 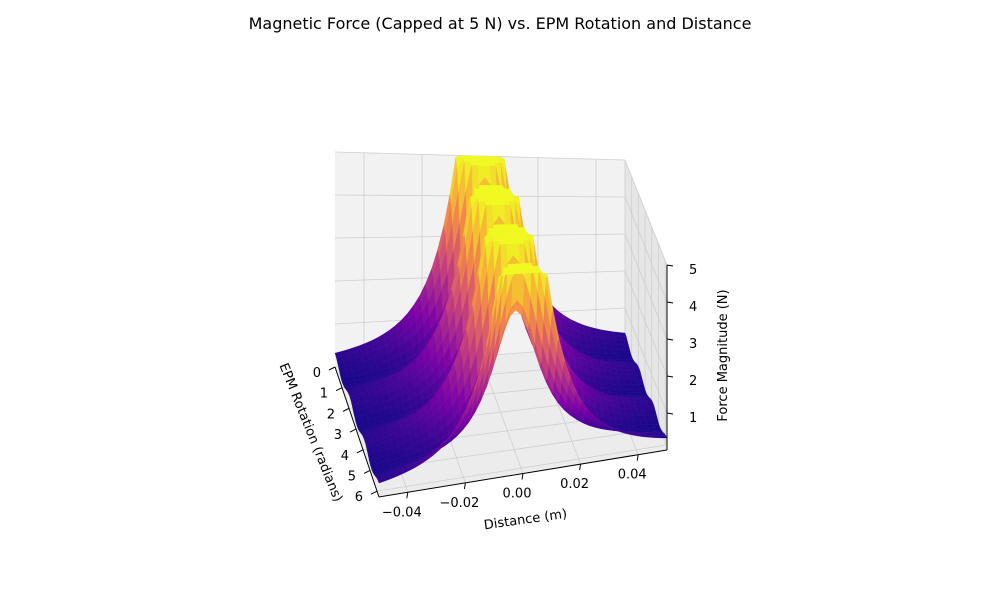 What do you see at coordinates (517, 494) in the screenshot?
I see `x-tick-label: 0.00` at bounding box center [517, 494].